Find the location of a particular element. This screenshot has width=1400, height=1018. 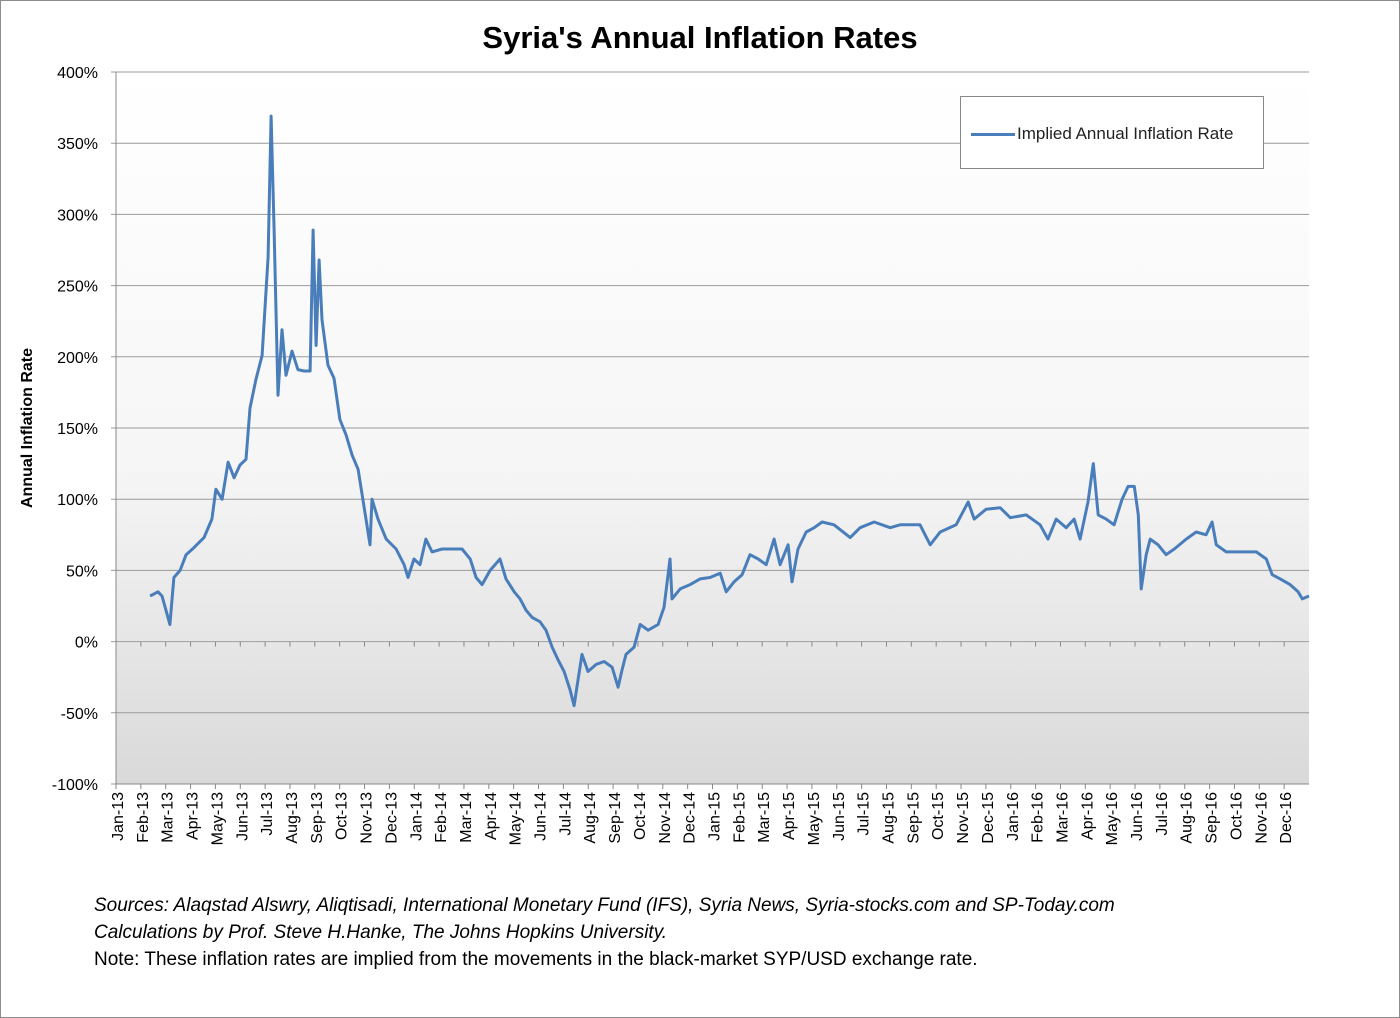

x-tick-label: Oct-16 is located at coordinates (1236, 816).